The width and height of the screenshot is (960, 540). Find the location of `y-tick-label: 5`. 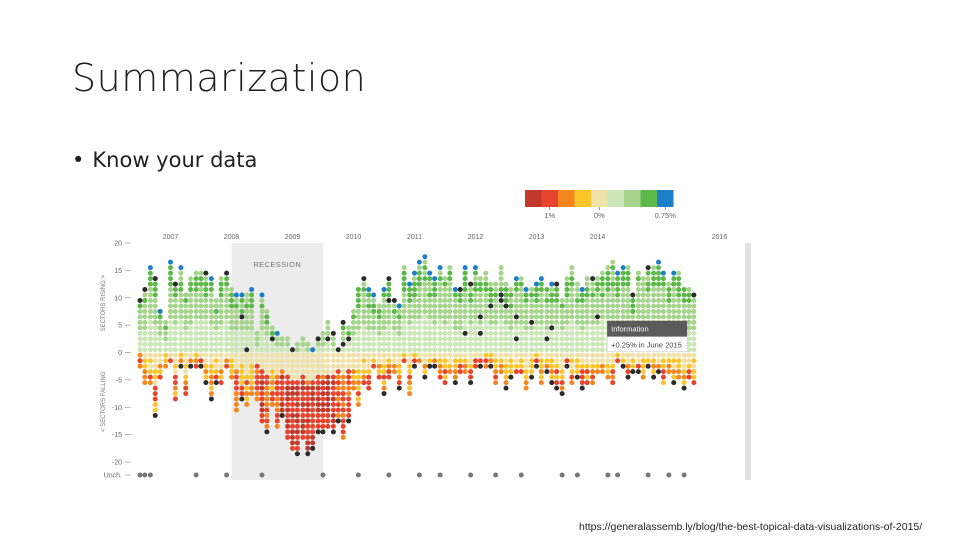

y-tick-label: 5 is located at coordinates (120, 326).